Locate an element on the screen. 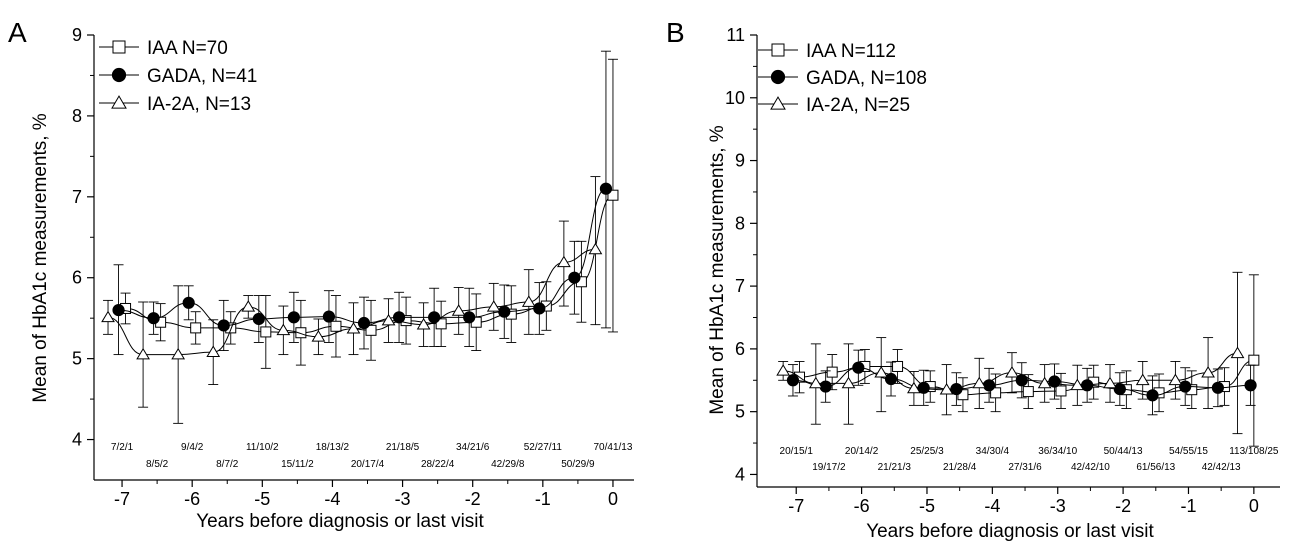  panel-a-legend-entry: IA-2A, N=13 is located at coordinates (175, 104).